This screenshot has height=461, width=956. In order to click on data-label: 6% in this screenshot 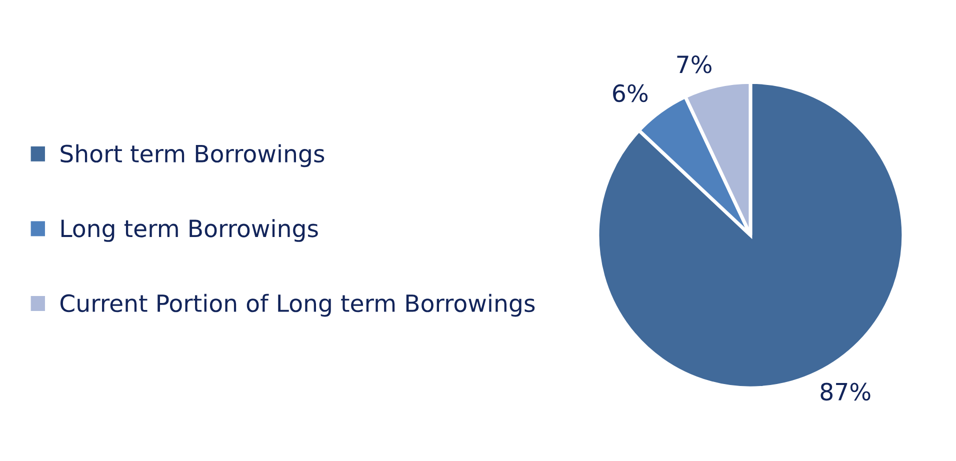, I will do `click(630, 93)`.